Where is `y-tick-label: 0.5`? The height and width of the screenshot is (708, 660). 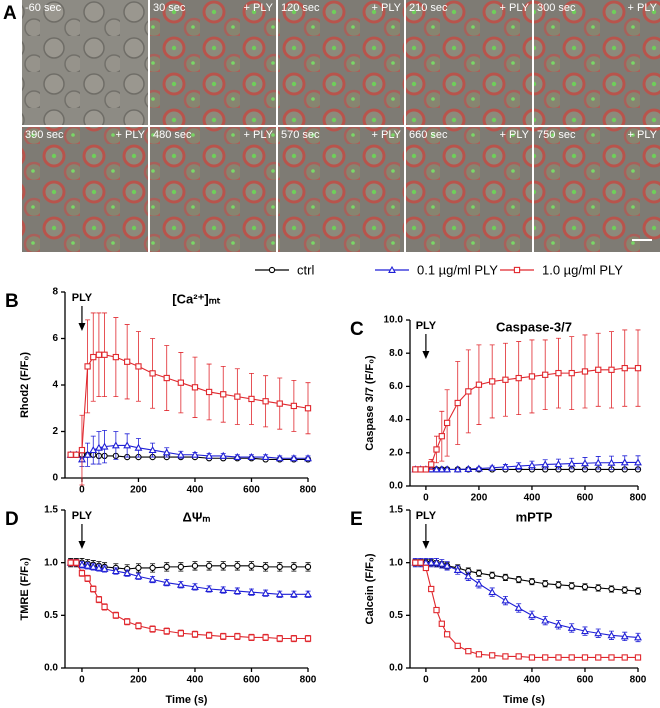
y-tick-label: 0.5 is located at coordinates (396, 615).